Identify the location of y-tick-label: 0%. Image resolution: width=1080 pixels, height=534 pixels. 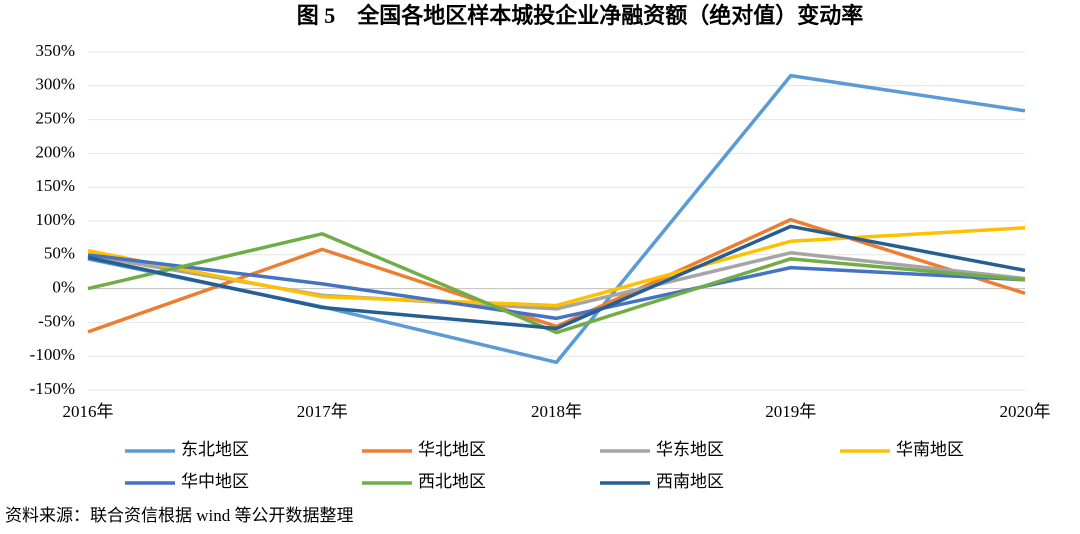
(63, 287).